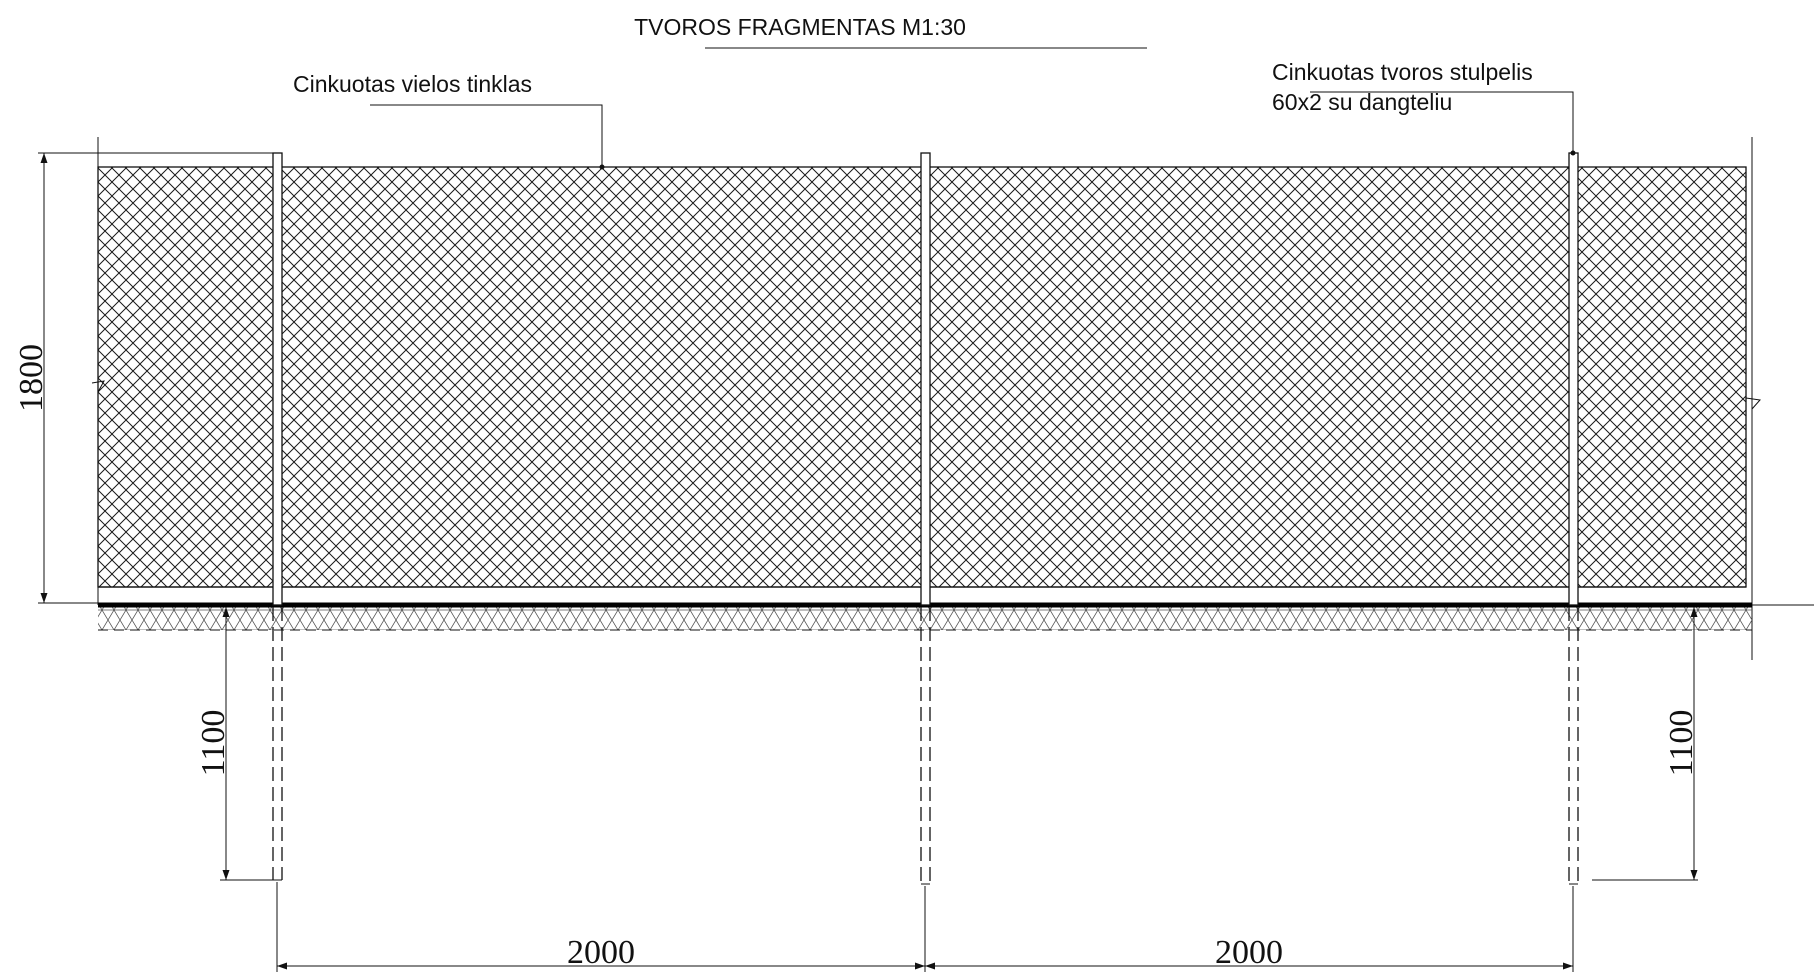 The image size is (1814, 973). I want to click on fence-post-left, so click(277, 379).